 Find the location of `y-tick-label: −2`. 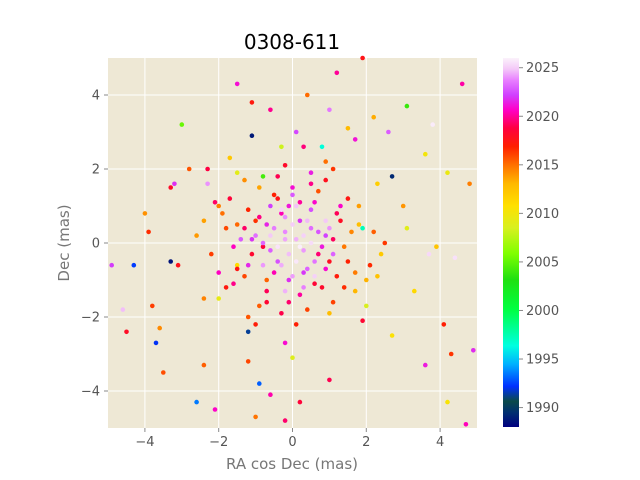

y-tick-label: −2 is located at coordinates (90, 318).